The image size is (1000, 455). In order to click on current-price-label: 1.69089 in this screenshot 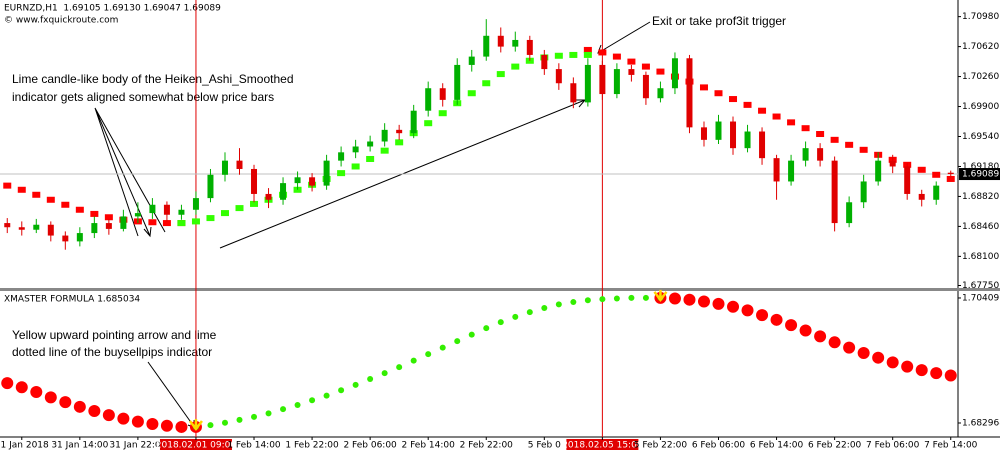, I will do `click(980, 175)`.